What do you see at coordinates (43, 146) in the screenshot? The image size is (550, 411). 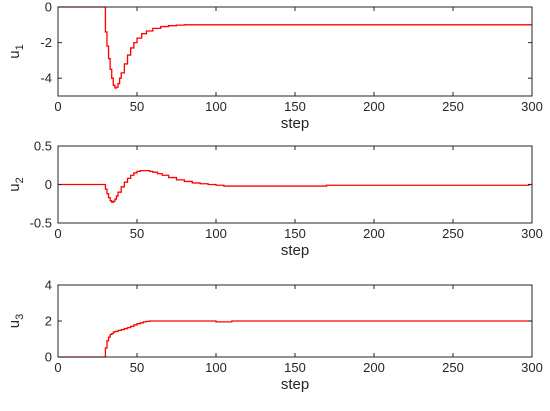 I see `y-tick-label: 0.5` at bounding box center [43, 146].